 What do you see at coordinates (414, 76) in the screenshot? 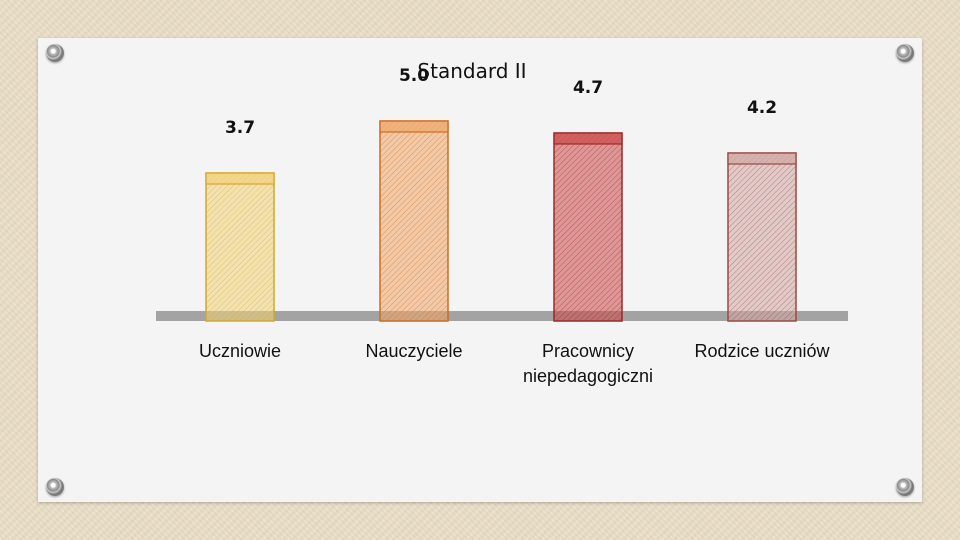
I see `value-label: 5.0` at bounding box center [414, 76].